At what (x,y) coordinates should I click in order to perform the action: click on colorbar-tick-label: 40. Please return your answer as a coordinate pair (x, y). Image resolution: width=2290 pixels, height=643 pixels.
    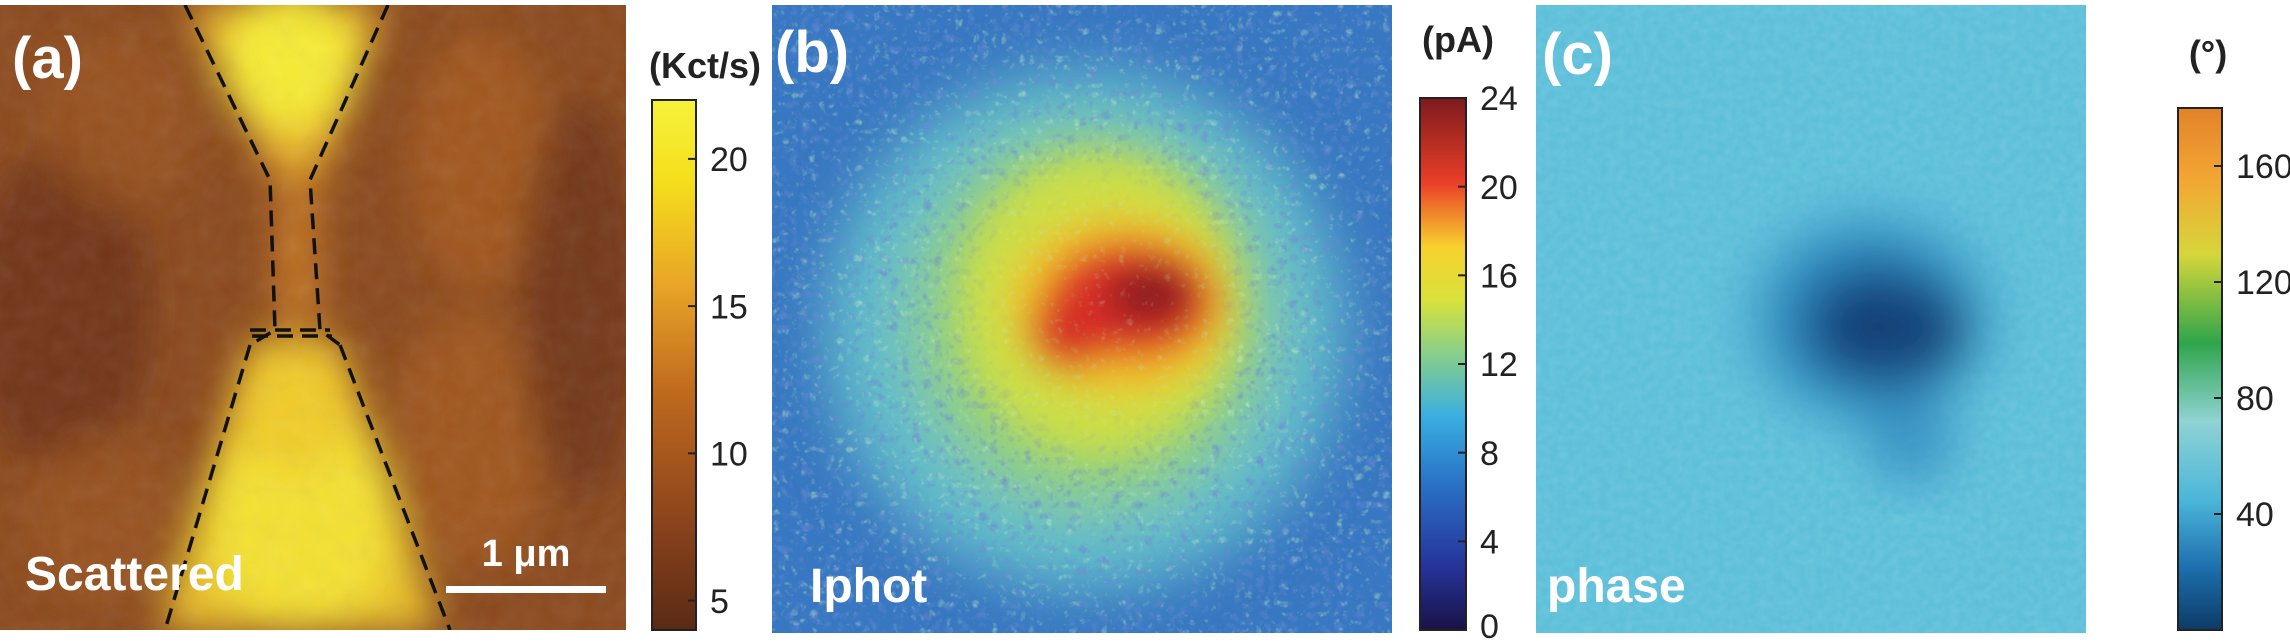
    Looking at the image, I should click on (2255, 515).